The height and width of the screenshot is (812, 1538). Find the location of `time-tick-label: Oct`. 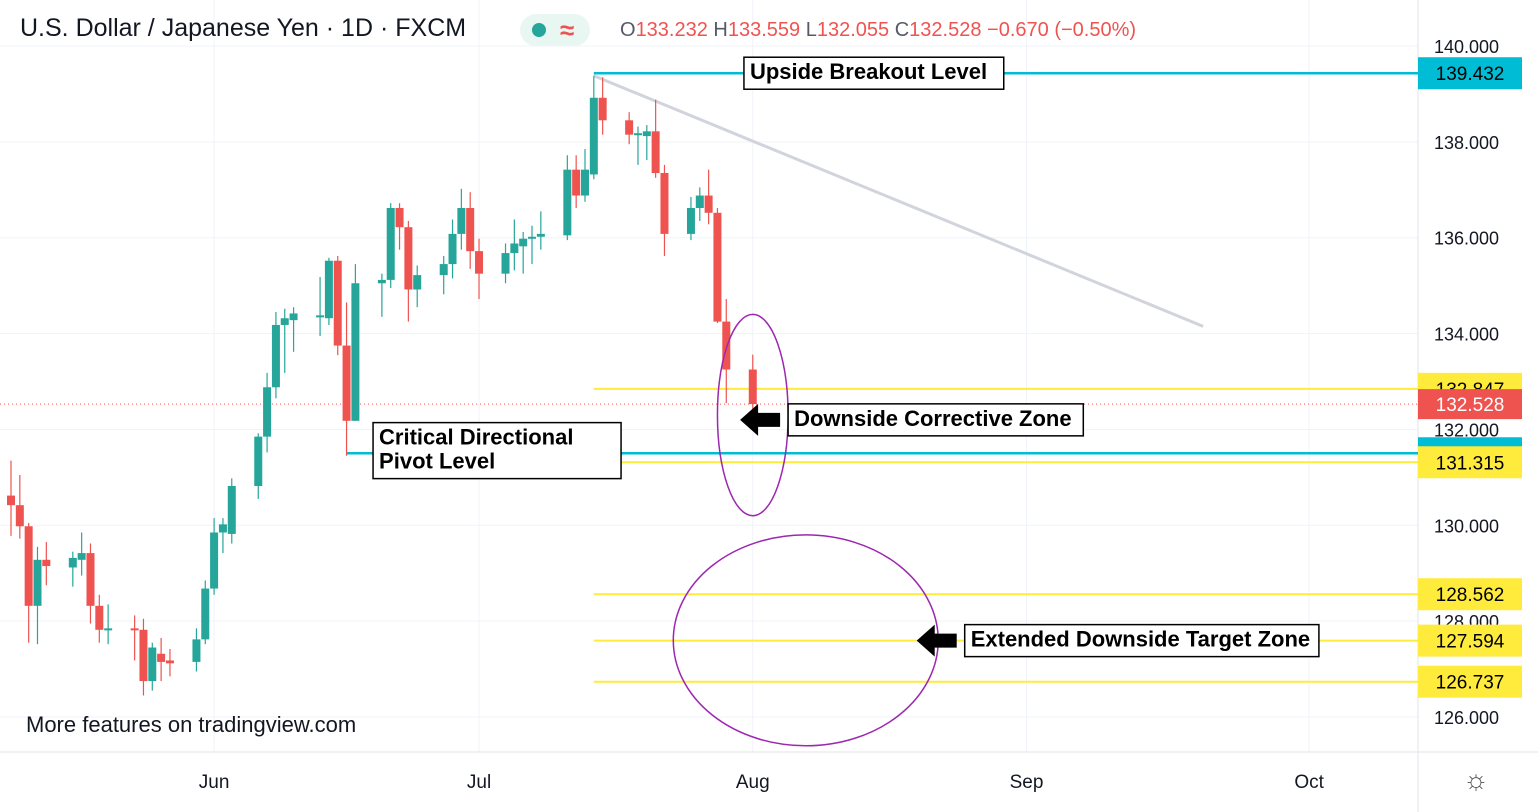

time-tick-label: Oct is located at coordinates (1309, 782).